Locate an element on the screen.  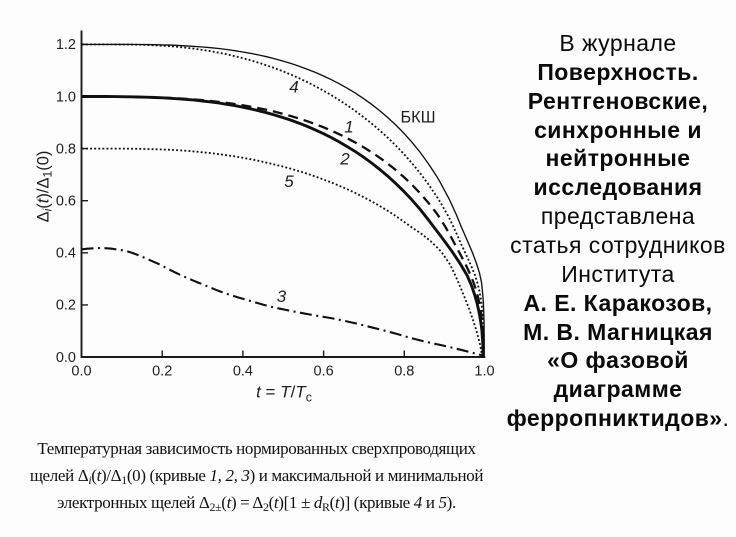
svg-text: 1 is located at coordinates (348, 127).